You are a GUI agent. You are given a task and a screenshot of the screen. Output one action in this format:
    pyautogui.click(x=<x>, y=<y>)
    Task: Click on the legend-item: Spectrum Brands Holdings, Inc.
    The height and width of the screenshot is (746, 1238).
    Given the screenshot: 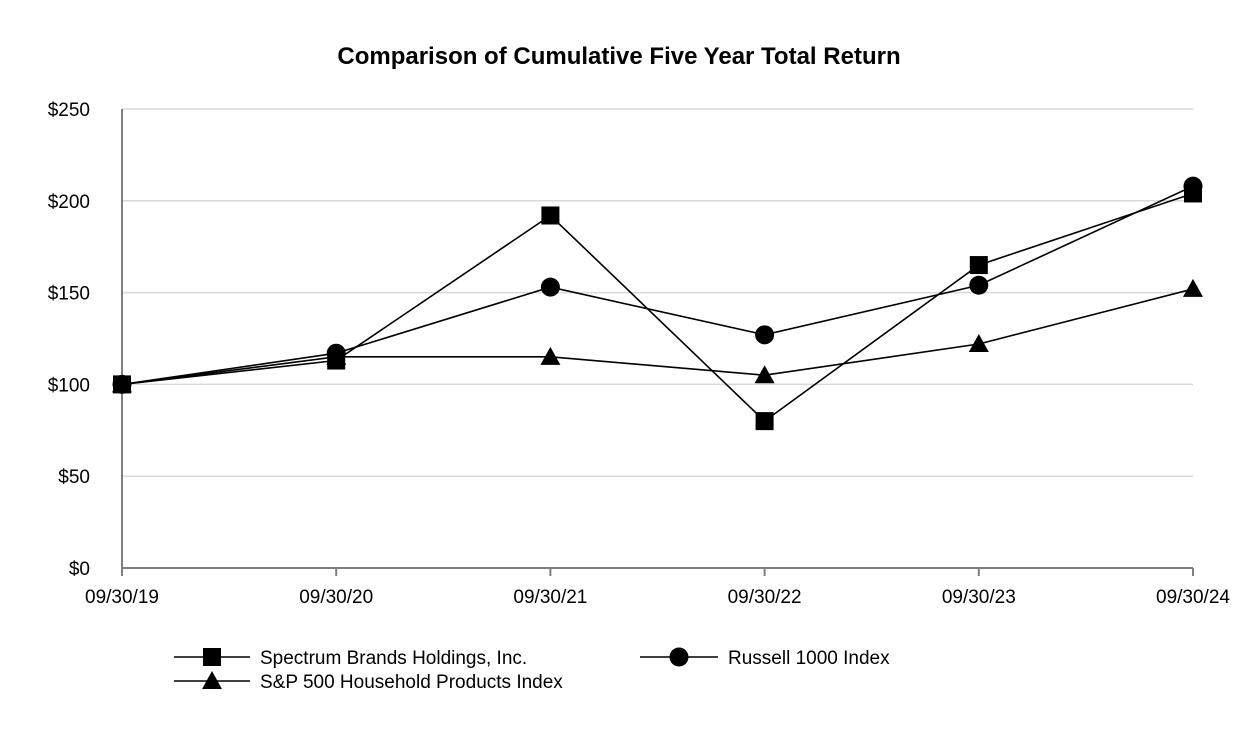 What is the action you would take?
    pyautogui.click(x=350, y=658)
    